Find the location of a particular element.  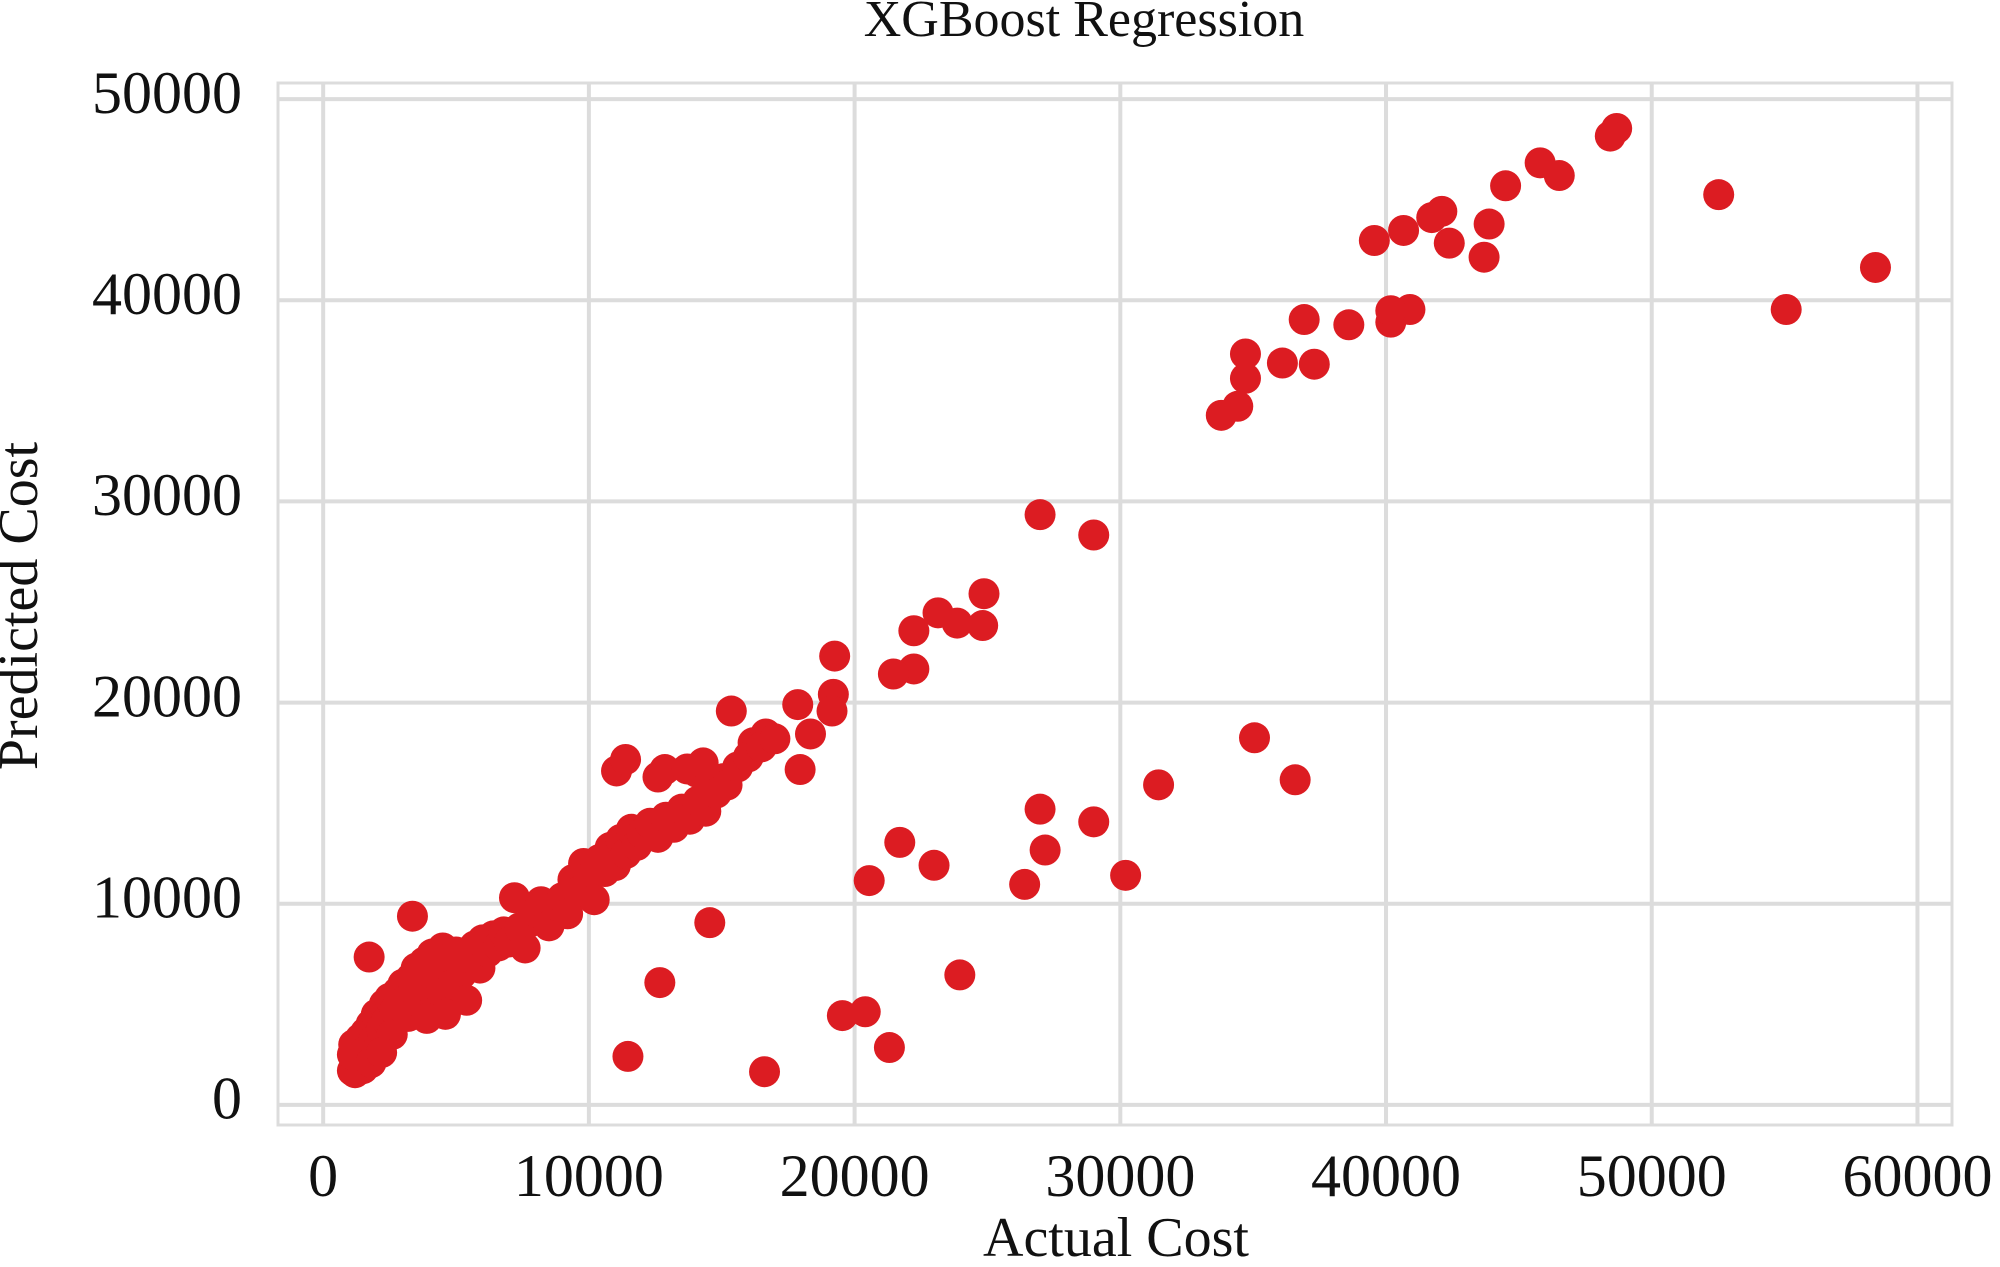

x-axis-label: Actual Cost is located at coordinates (1116, 1237).